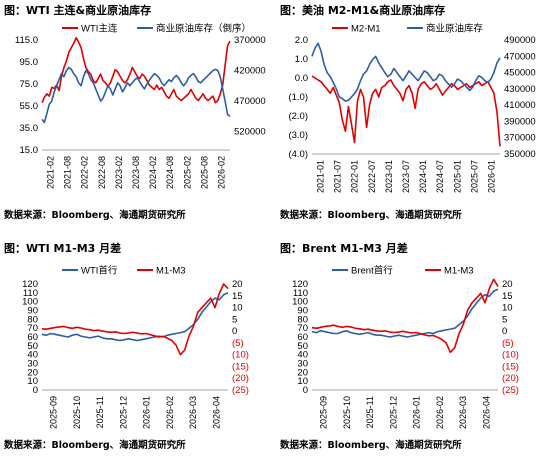 Image resolution: width=550 pixels, height=456 pixels. I want to click on x-tick-label: 2025-07, so click(474, 176).